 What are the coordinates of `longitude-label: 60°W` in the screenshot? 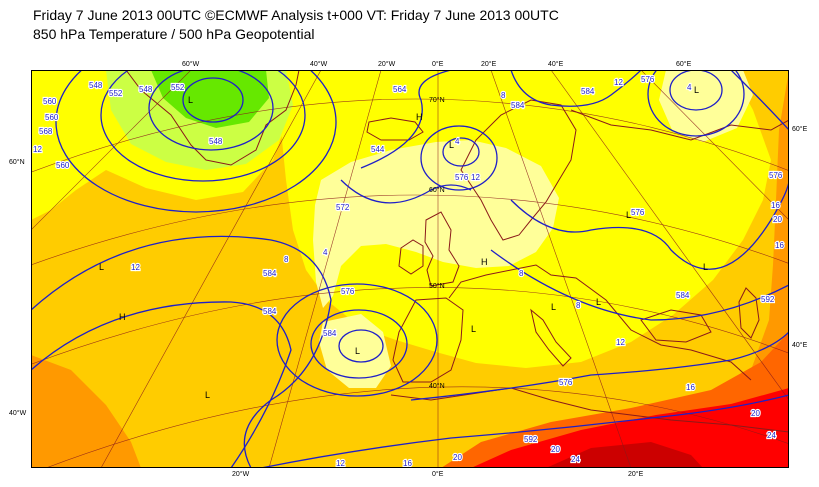 It's located at (191, 64).